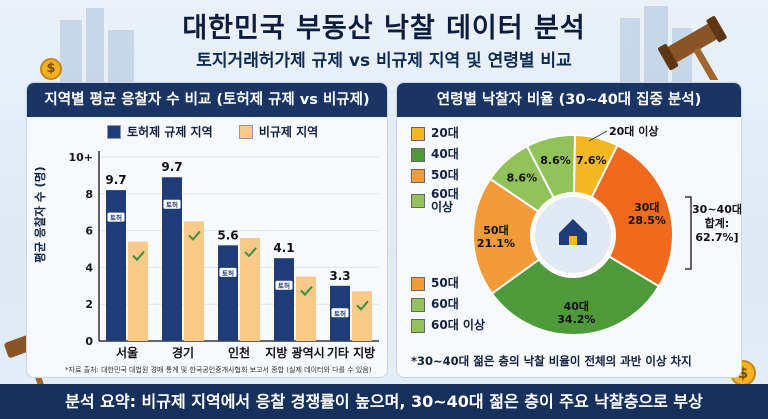  Describe the element at coordinates (127, 352) in the screenshot. I see `x-category-label: 서울` at that location.